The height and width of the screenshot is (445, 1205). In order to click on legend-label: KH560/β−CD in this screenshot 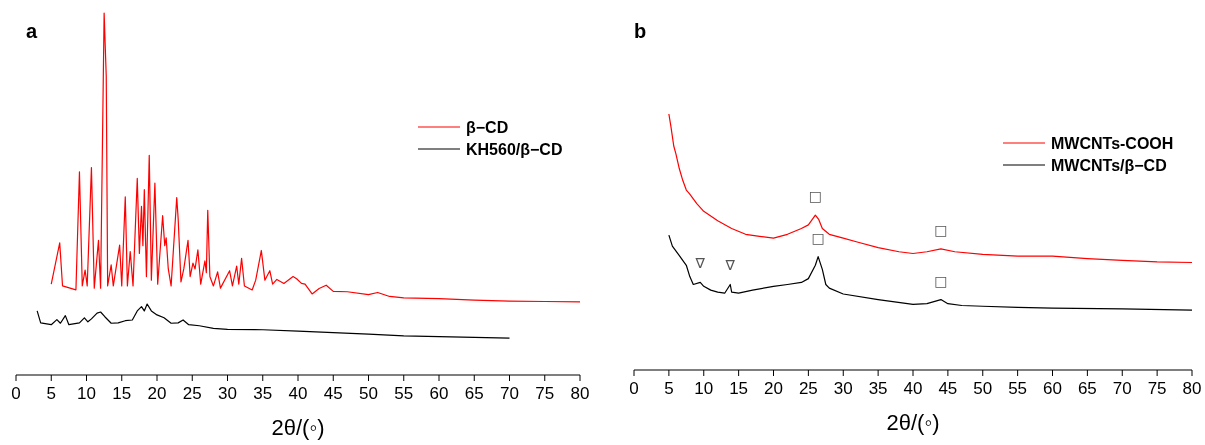, I will do `click(514, 149)`.